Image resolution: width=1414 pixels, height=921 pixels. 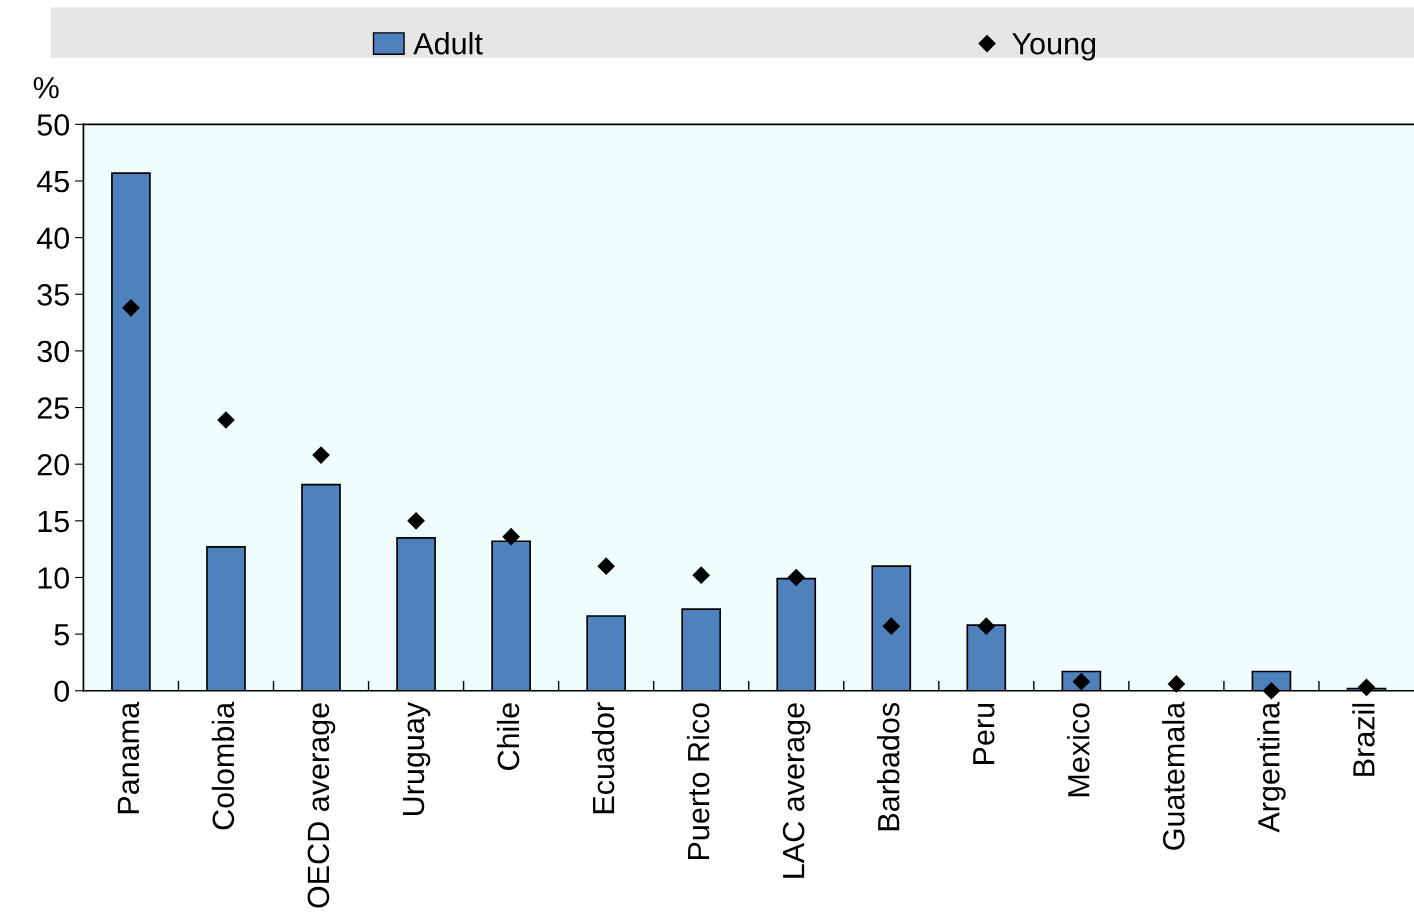 What do you see at coordinates (321, 805) in the screenshot?
I see `x-tick-label: OECD average` at bounding box center [321, 805].